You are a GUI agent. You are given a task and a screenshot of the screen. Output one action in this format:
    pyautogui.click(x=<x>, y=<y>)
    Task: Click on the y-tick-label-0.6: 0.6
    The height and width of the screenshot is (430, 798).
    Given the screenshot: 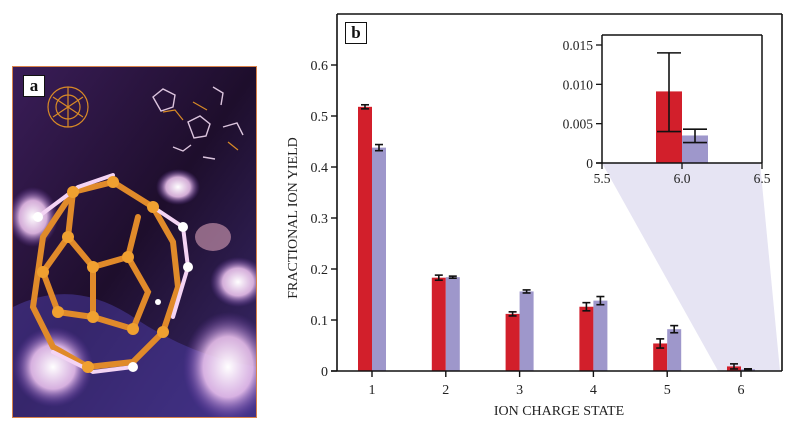 What is the action you would take?
    pyautogui.click(x=320, y=66)
    